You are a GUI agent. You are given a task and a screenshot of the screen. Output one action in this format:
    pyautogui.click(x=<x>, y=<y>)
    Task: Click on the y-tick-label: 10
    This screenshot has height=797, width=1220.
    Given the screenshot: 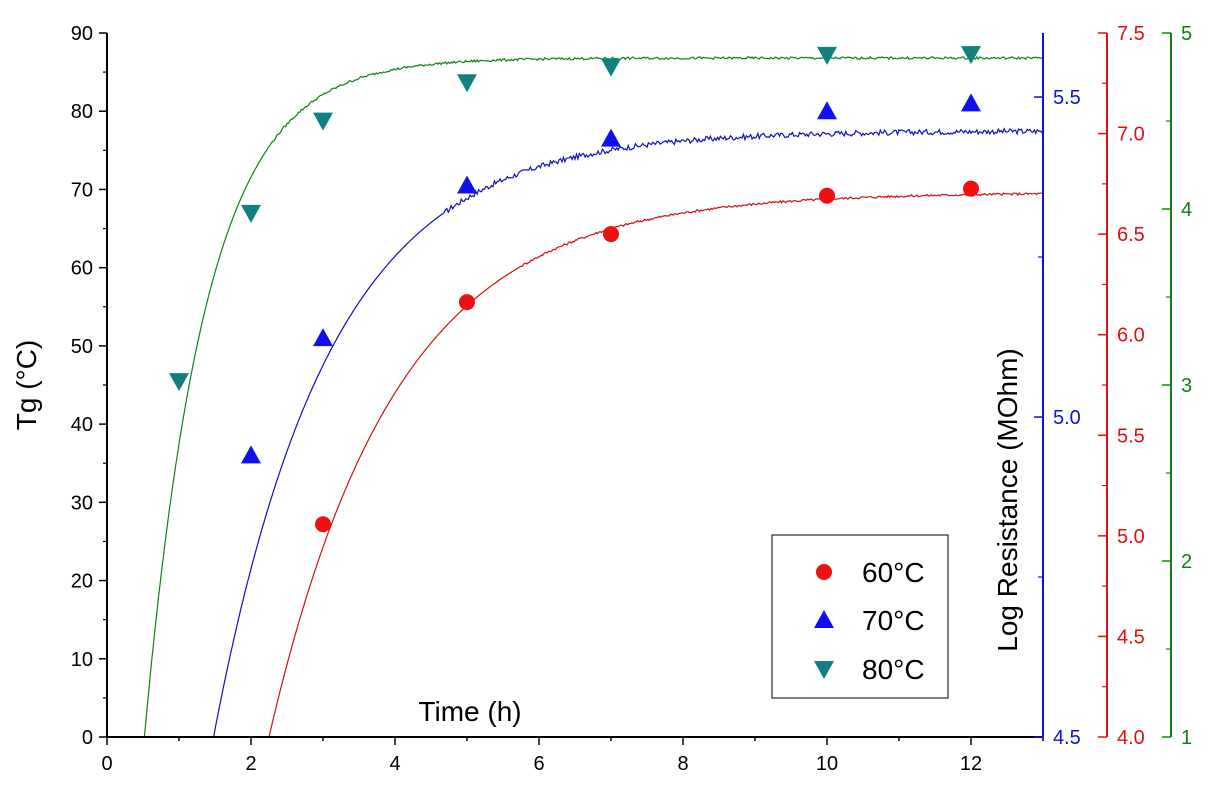 What is the action you would take?
    pyautogui.click(x=82, y=660)
    